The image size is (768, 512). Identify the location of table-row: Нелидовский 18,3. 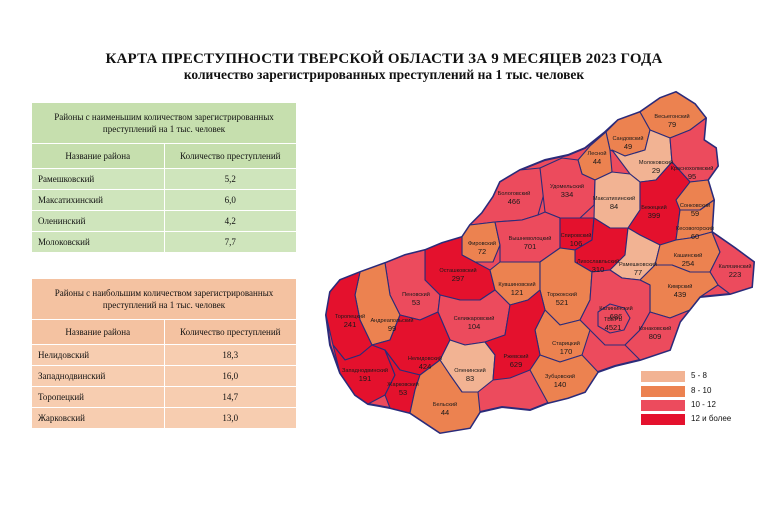
(164, 355).